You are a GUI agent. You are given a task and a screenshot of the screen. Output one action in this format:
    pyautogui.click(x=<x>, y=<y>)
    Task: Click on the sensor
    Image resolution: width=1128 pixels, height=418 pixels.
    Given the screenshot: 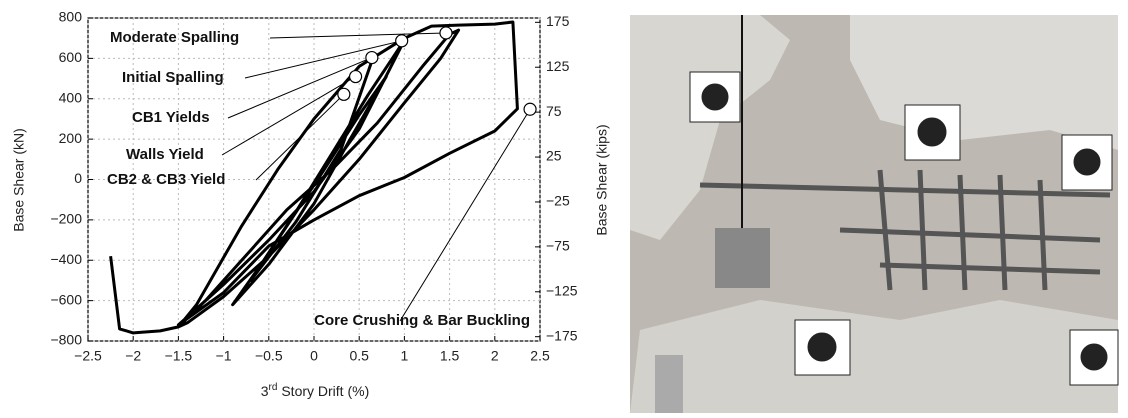 What is the action you would take?
    pyautogui.click(x=742, y=258)
    